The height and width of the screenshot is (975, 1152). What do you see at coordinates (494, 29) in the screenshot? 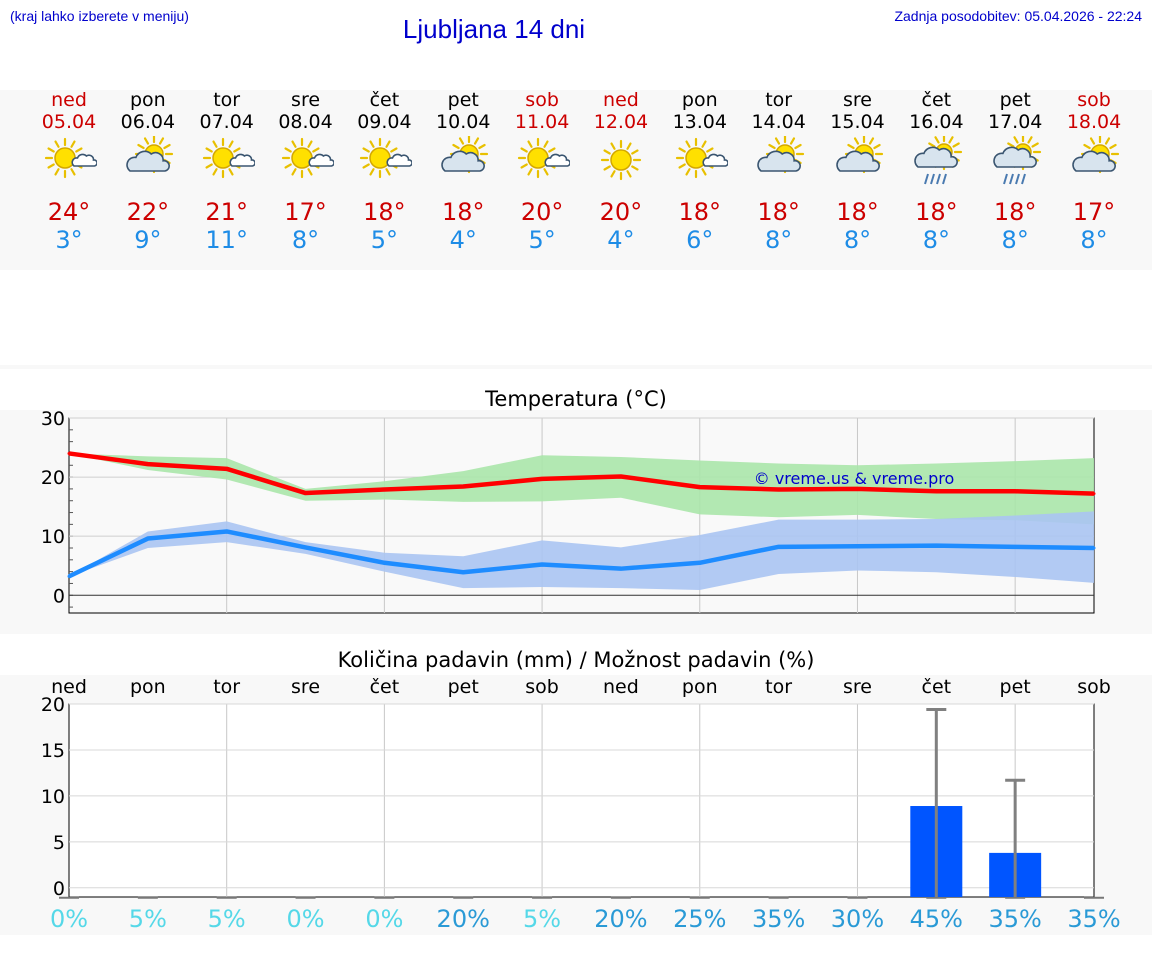
I see `page-title: Ljubljana 14 dni` at bounding box center [494, 29].